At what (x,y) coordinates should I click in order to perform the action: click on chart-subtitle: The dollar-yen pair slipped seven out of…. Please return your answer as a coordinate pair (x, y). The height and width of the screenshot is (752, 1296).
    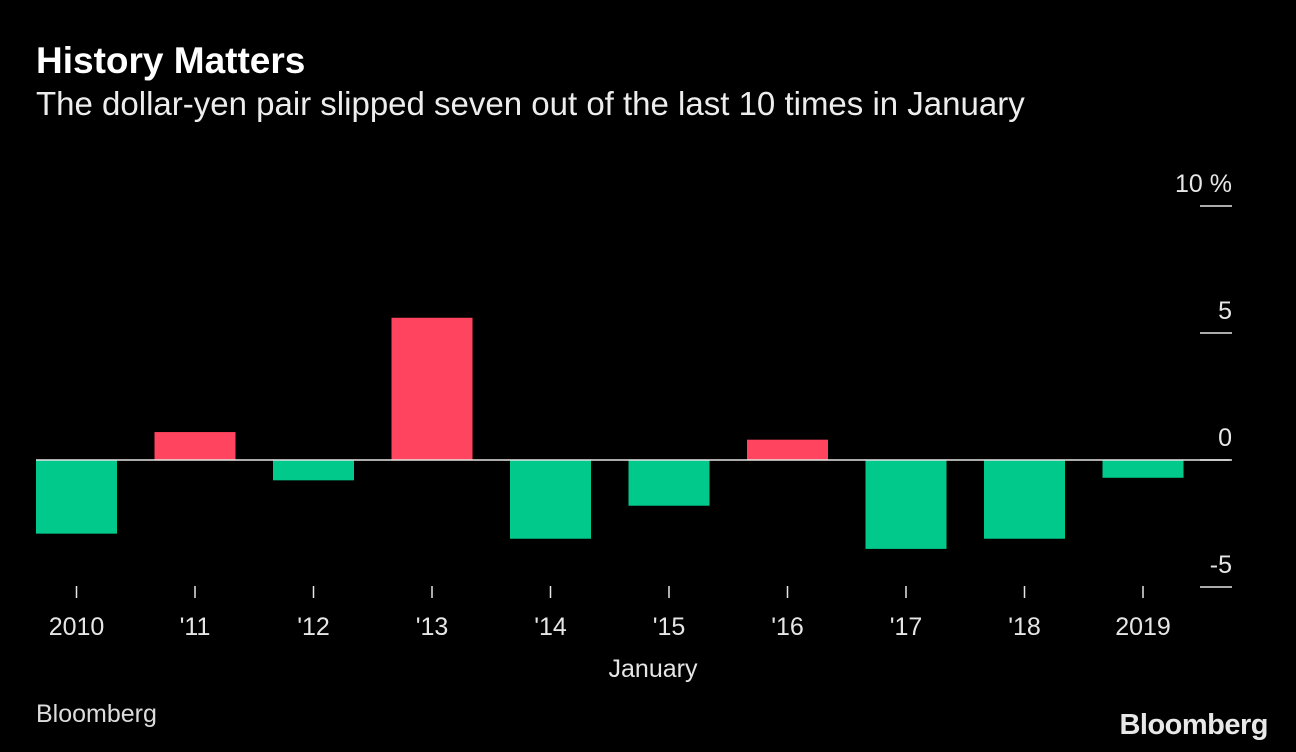
    Looking at the image, I should click on (530, 103).